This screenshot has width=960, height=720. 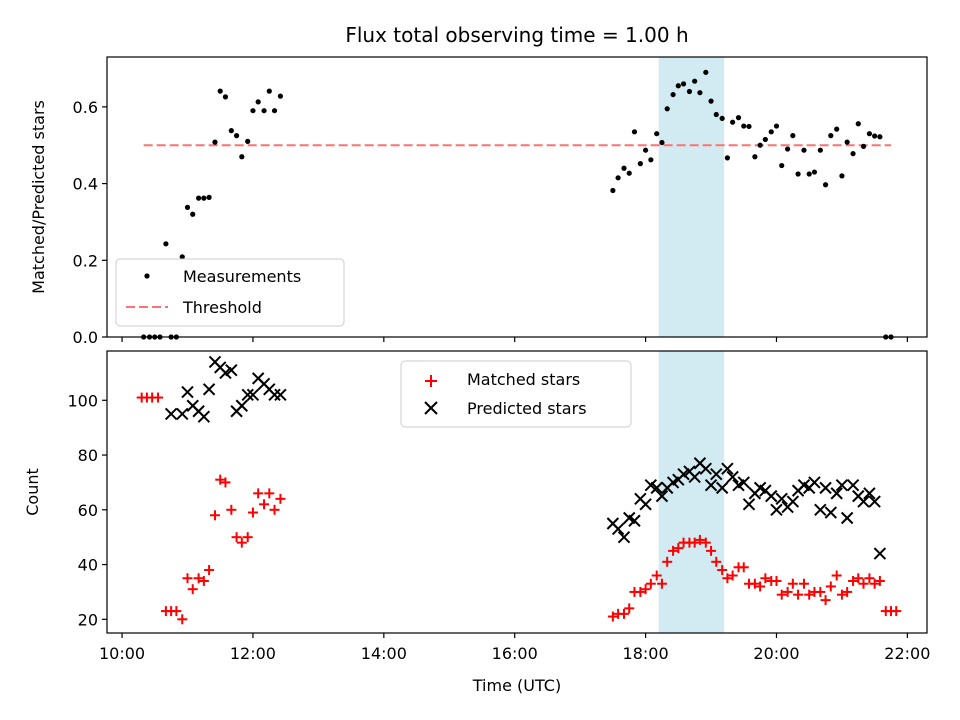 What do you see at coordinates (85, 260) in the screenshot?
I see `top-y-tick-label: 0.2` at bounding box center [85, 260].